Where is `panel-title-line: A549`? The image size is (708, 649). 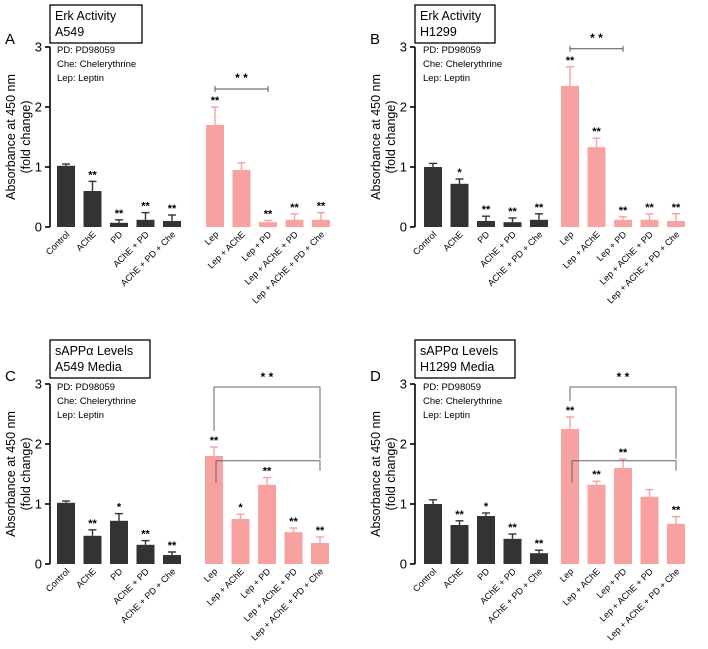 panel-title-line: A549 is located at coordinates (69, 32).